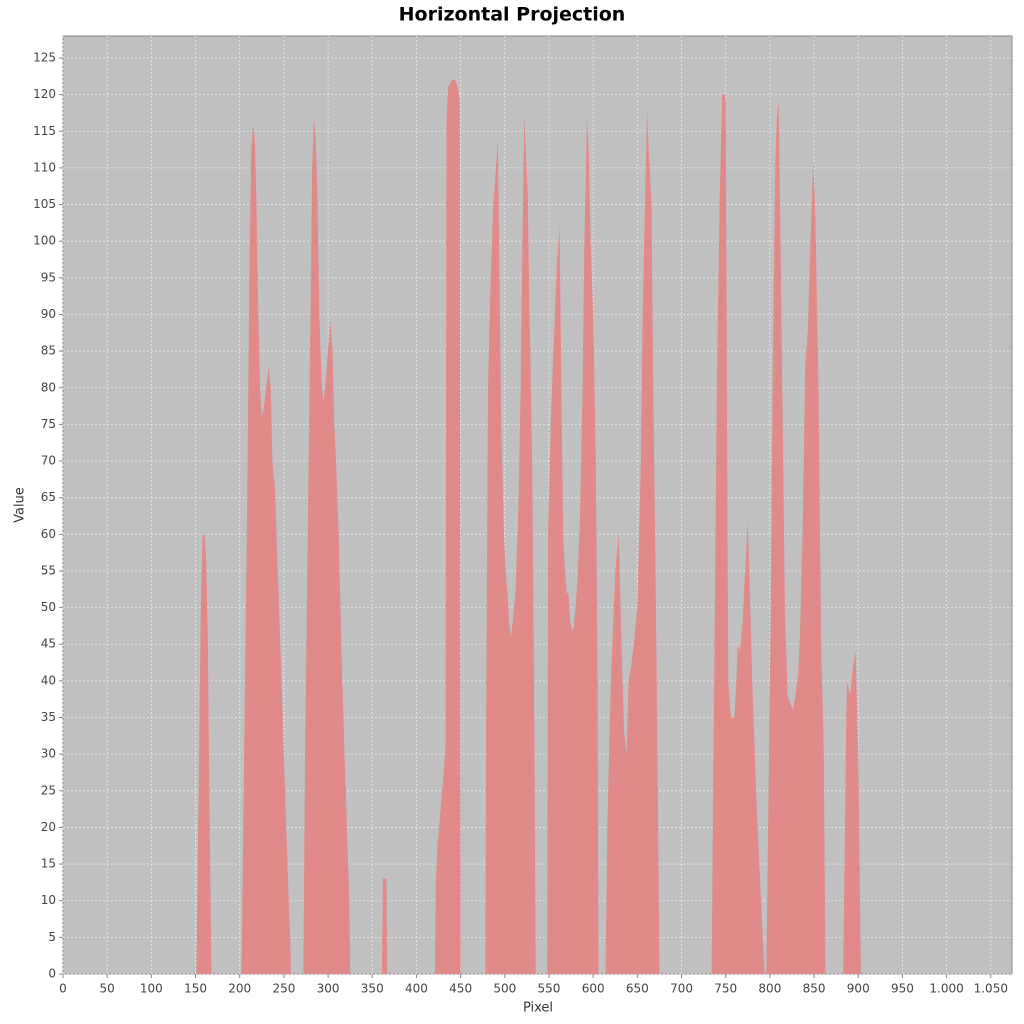 The width and height of the screenshot is (1024, 1024). I want to click on y-tick-label: 110, so click(44, 167).